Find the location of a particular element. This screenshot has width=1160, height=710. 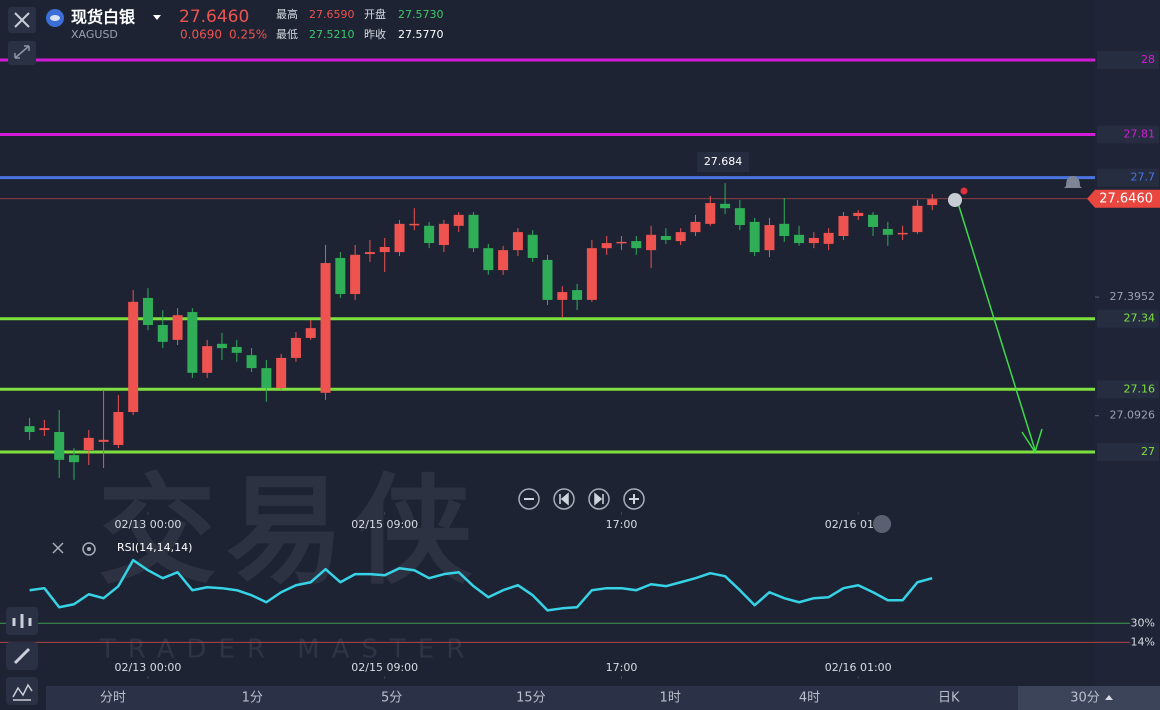

level-label: 27.16 is located at coordinates (1140, 388).